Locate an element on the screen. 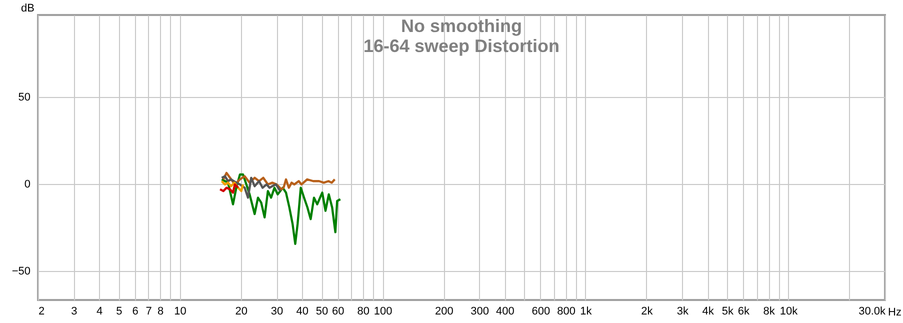 Image resolution: width=903 pixels, height=323 pixels. y-tick-label: 0 is located at coordinates (27, 184).